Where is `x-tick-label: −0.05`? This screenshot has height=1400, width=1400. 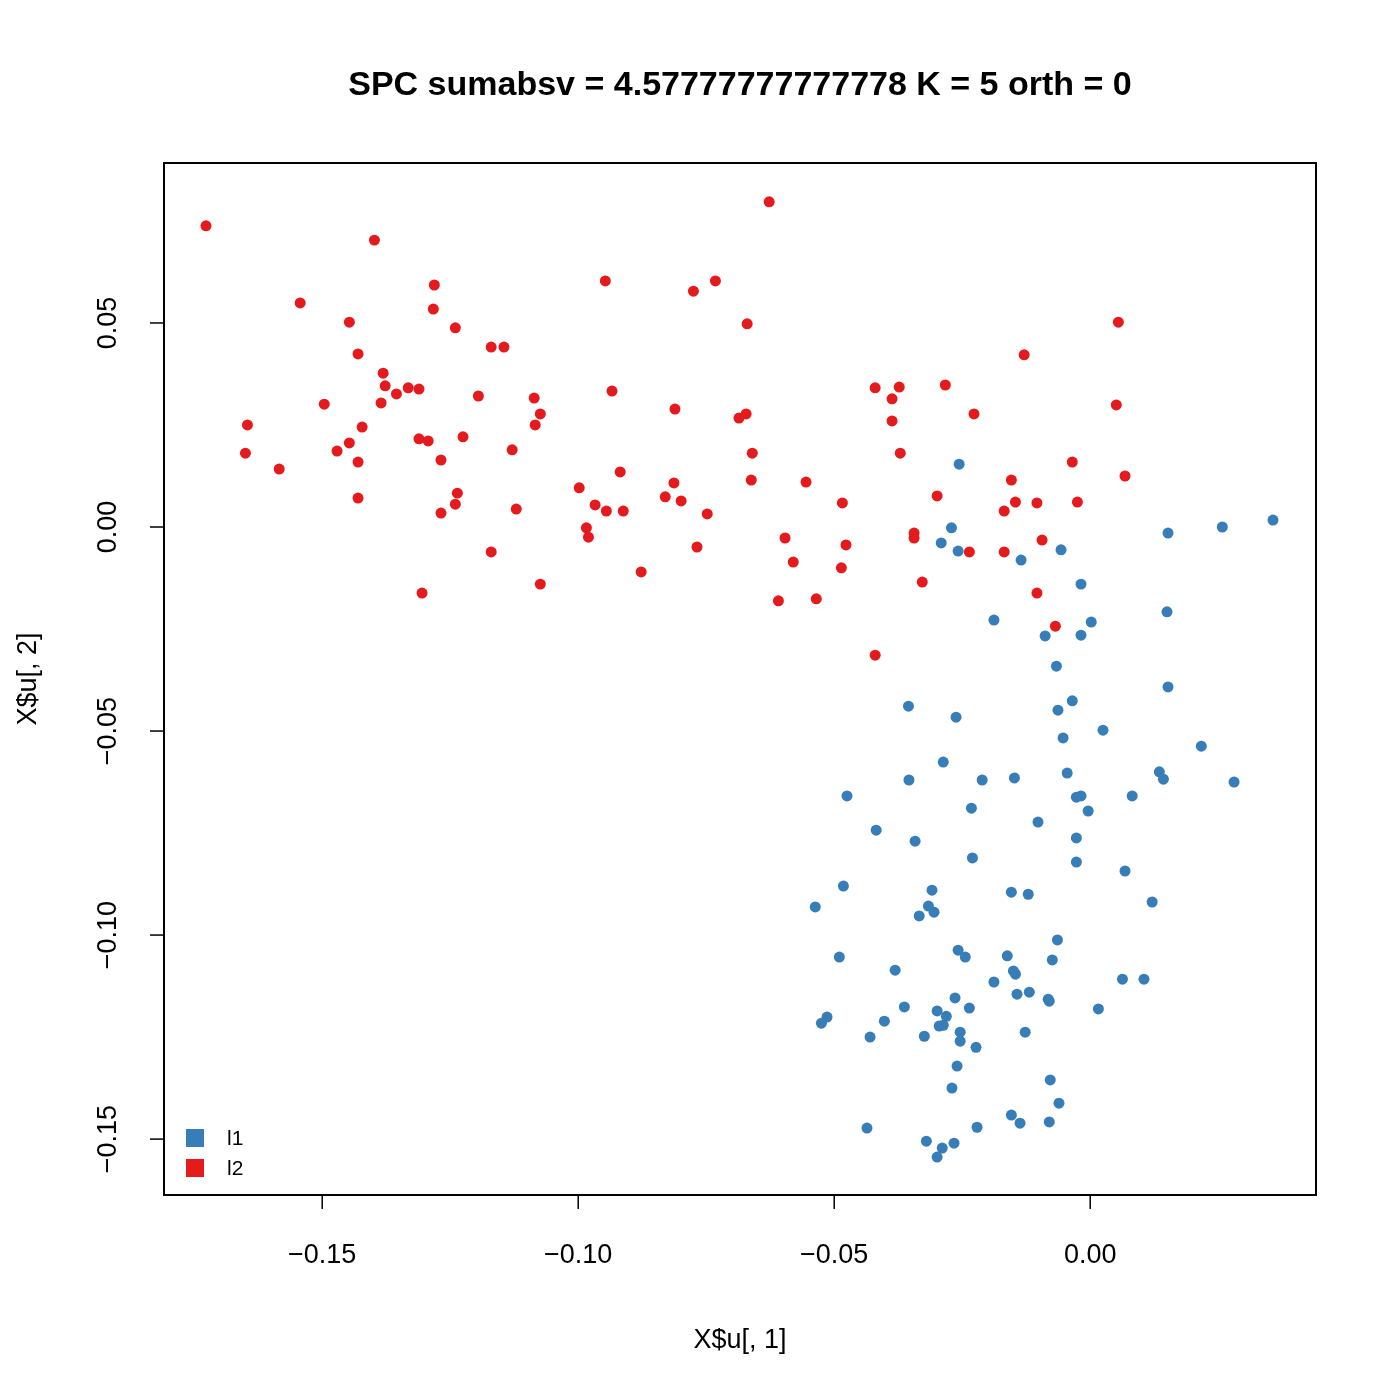
x-tick-label: −0.05 is located at coordinates (834, 1254).